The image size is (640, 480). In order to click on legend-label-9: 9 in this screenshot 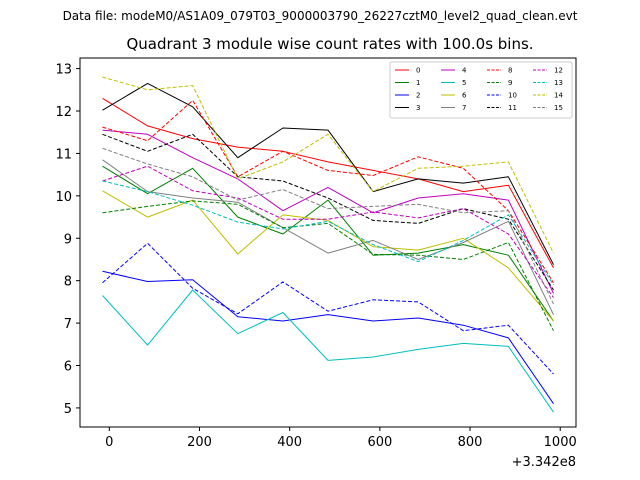, I will do `click(510, 83)`.